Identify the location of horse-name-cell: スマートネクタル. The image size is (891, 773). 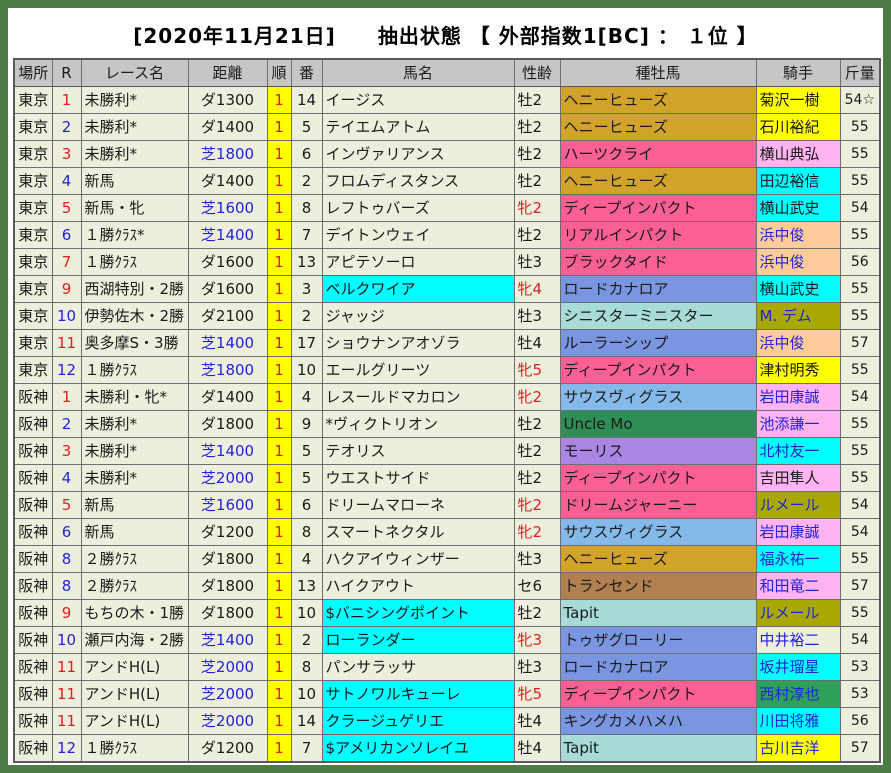
(418, 532).